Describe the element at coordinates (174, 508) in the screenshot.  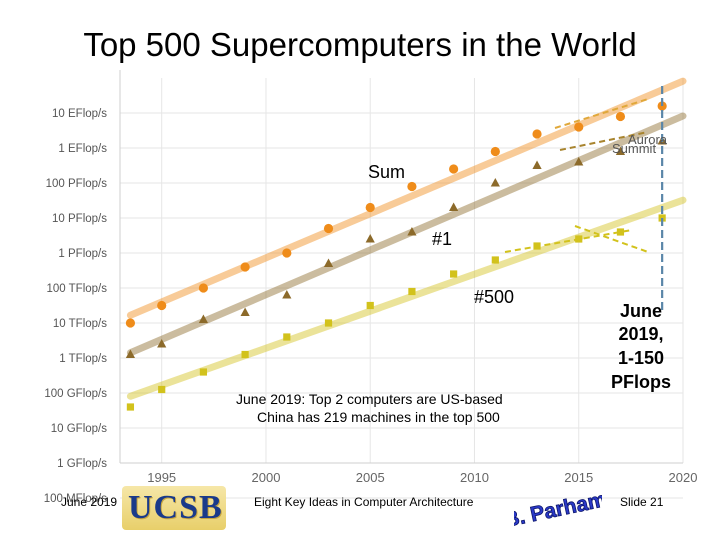
I see `ucsb-logo: UCSB` at that location.